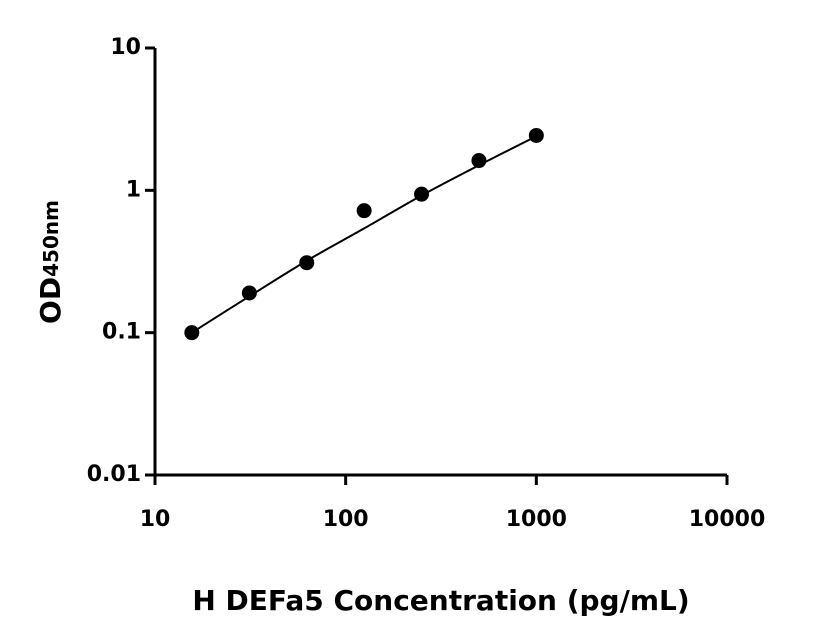 This screenshot has width=816, height=644. I want to click on y-tick-label: 0.1, so click(121, 332).